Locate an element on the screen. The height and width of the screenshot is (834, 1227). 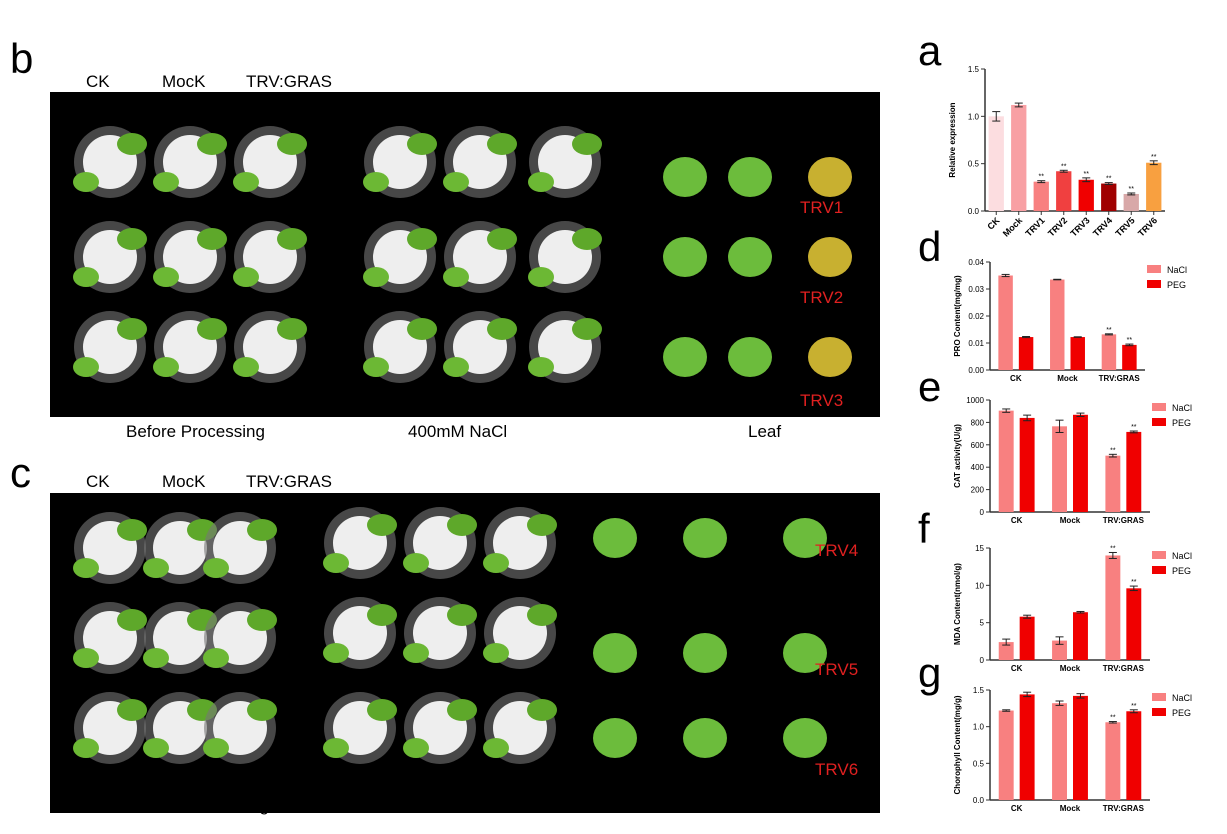
y-axis-label: MDA Content(nmol/g) is located at coordinates (957, 604).